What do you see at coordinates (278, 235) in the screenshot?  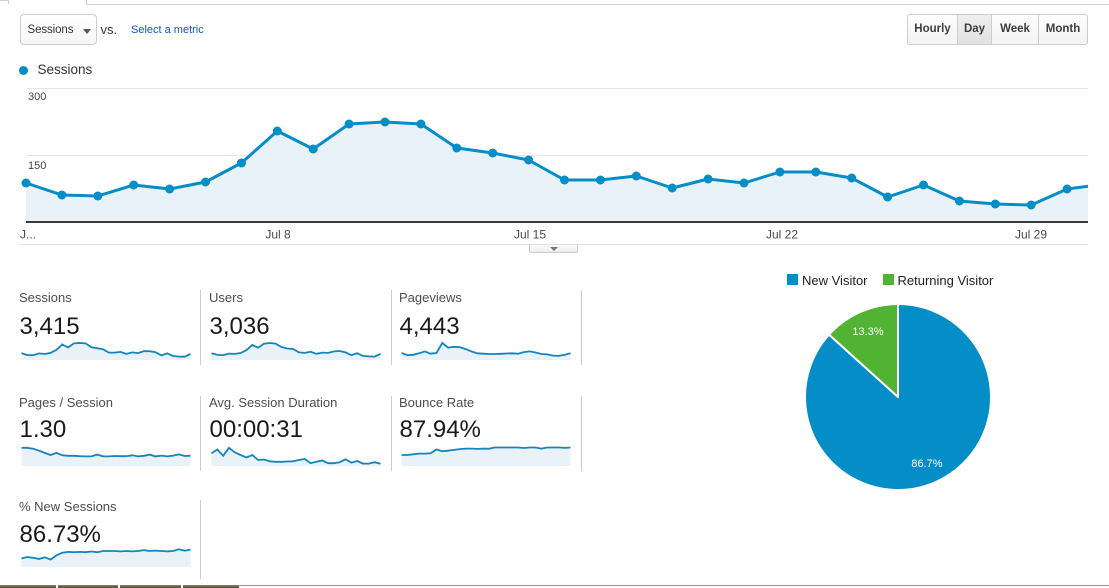 I see `svg-text: Jul 8` at bounding box center [278, 235].